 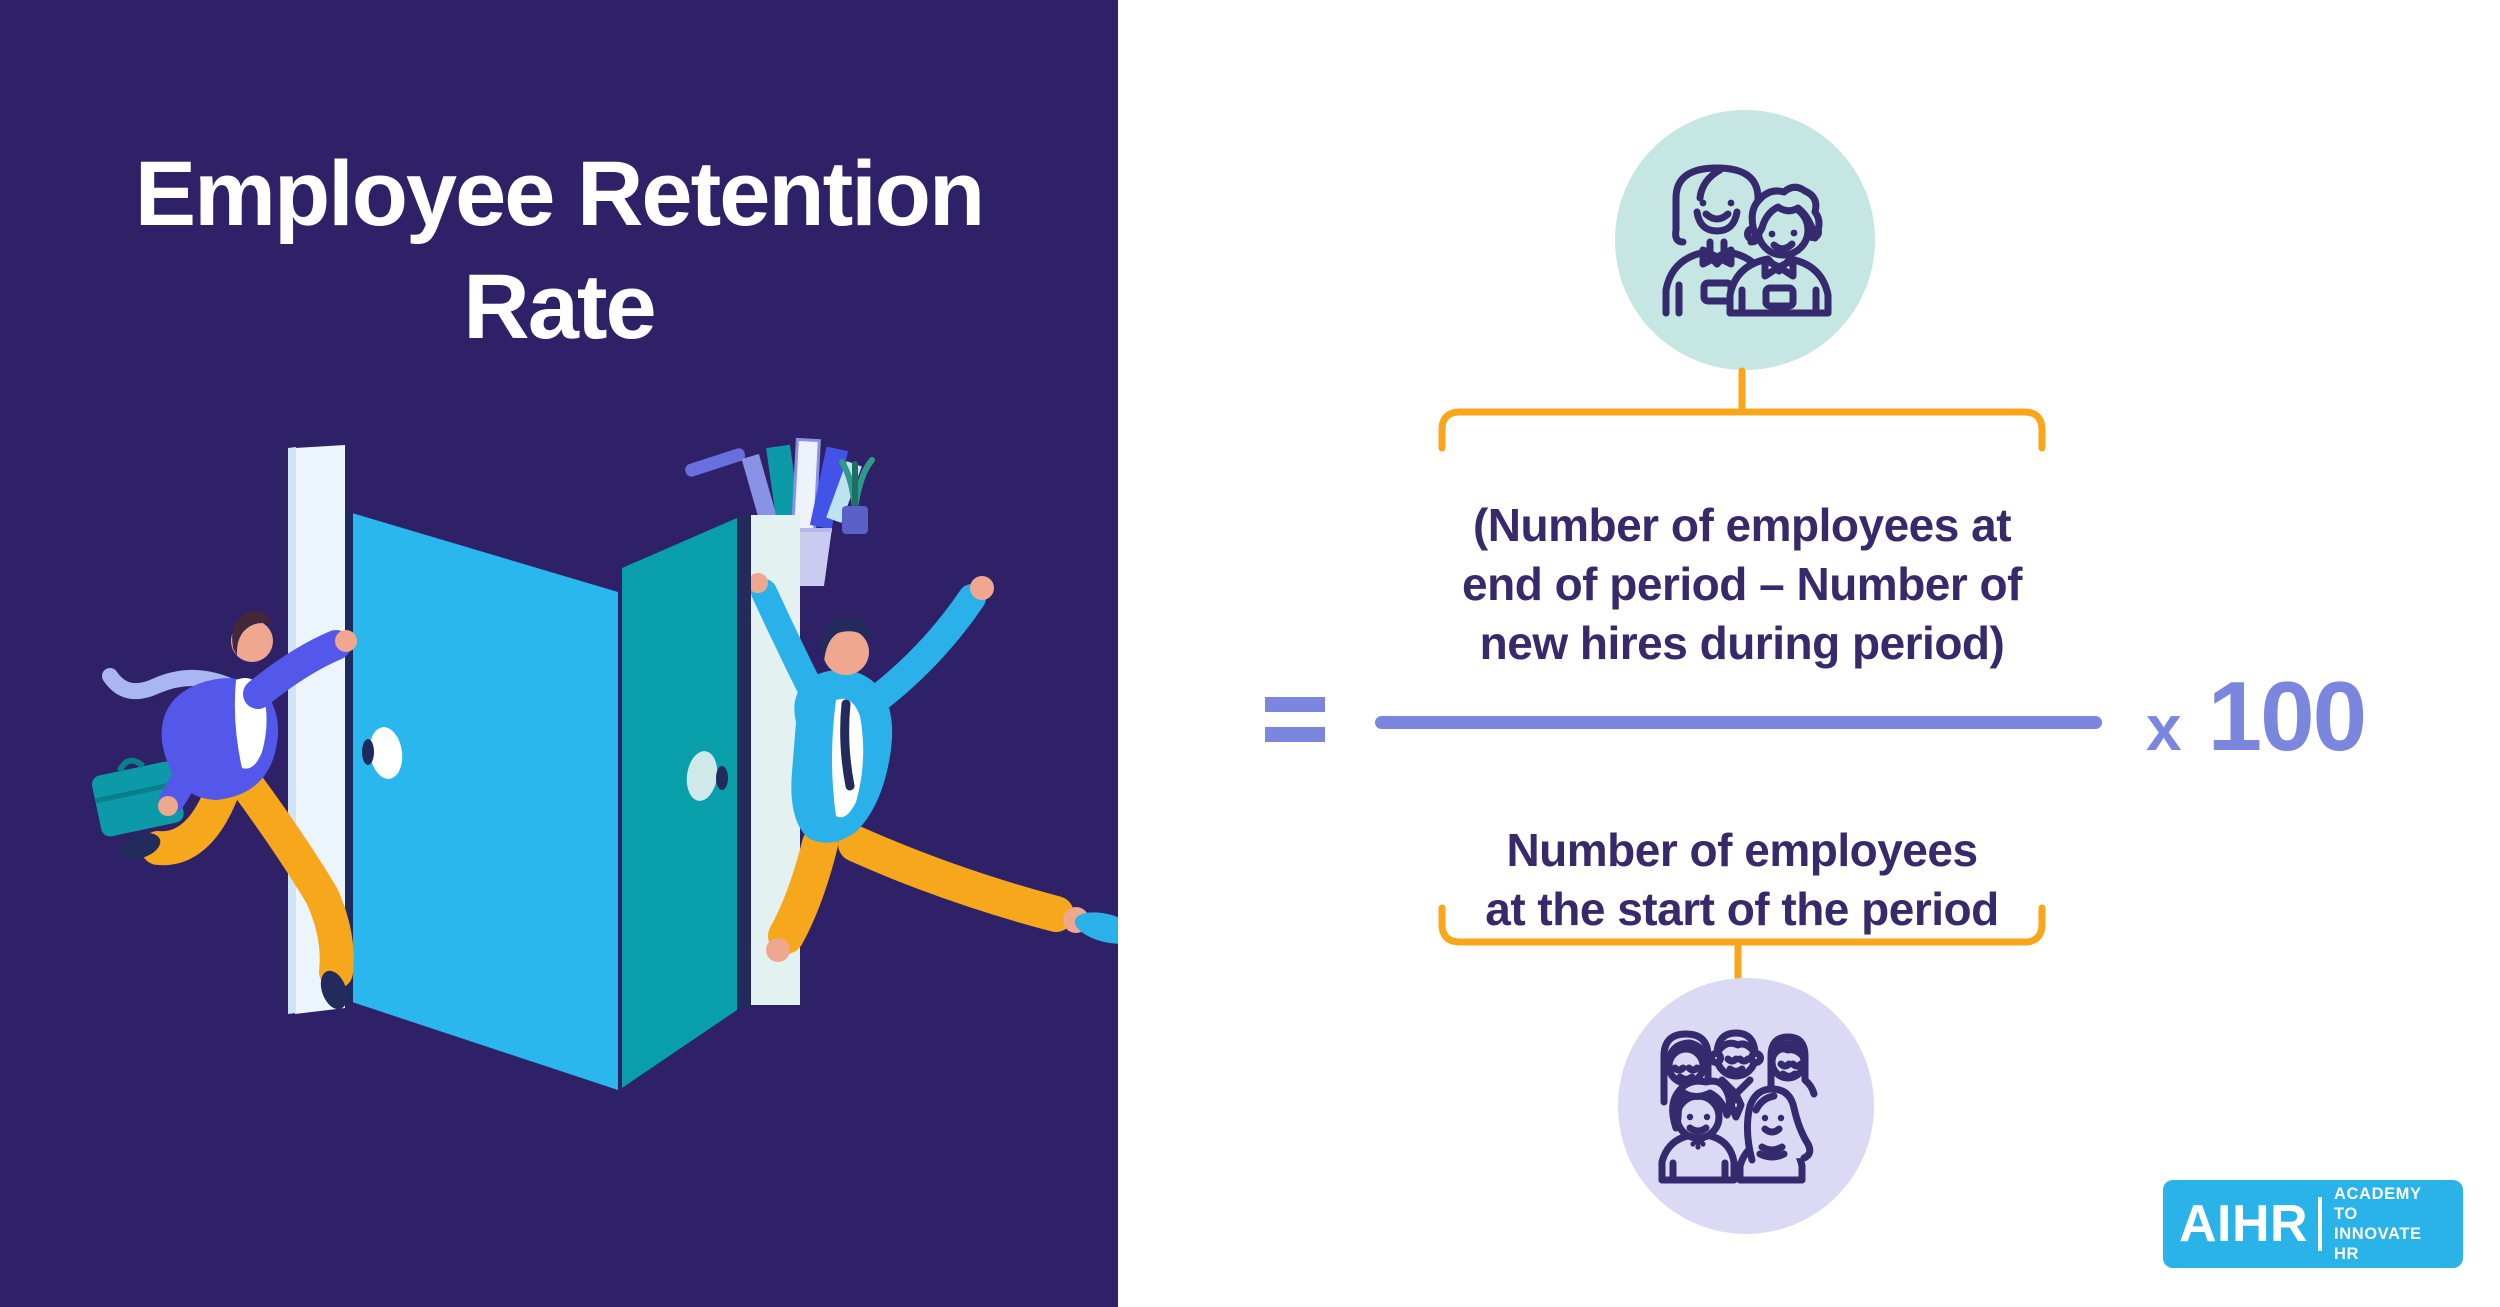 I want to click on title-line-1: Employee Retention, so click(x=559, y=194).